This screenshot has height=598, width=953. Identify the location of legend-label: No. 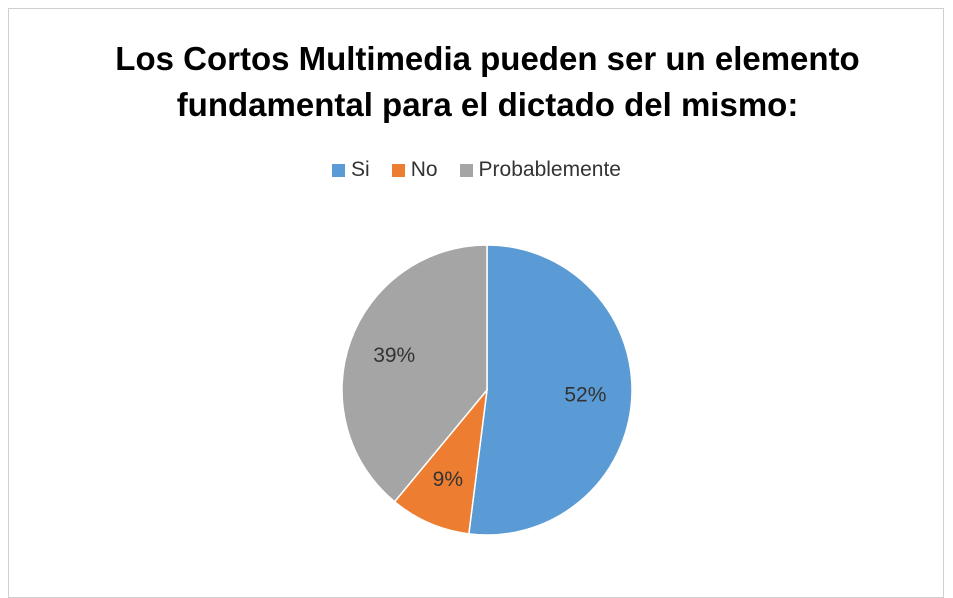
(424, 169).